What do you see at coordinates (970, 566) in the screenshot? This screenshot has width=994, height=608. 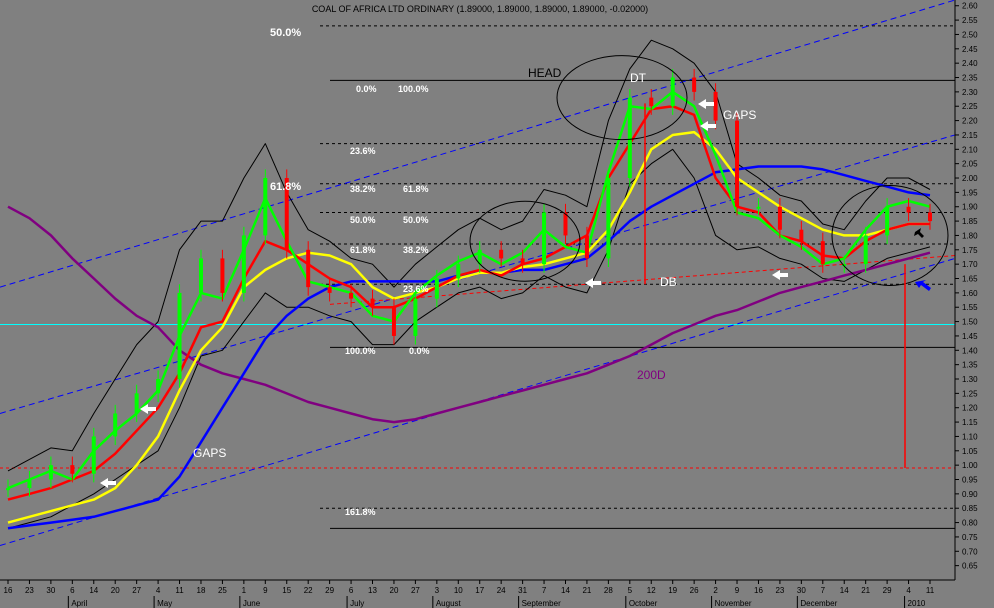 I see `y-tick-label: 0.65` at bounding box center [970, 566].